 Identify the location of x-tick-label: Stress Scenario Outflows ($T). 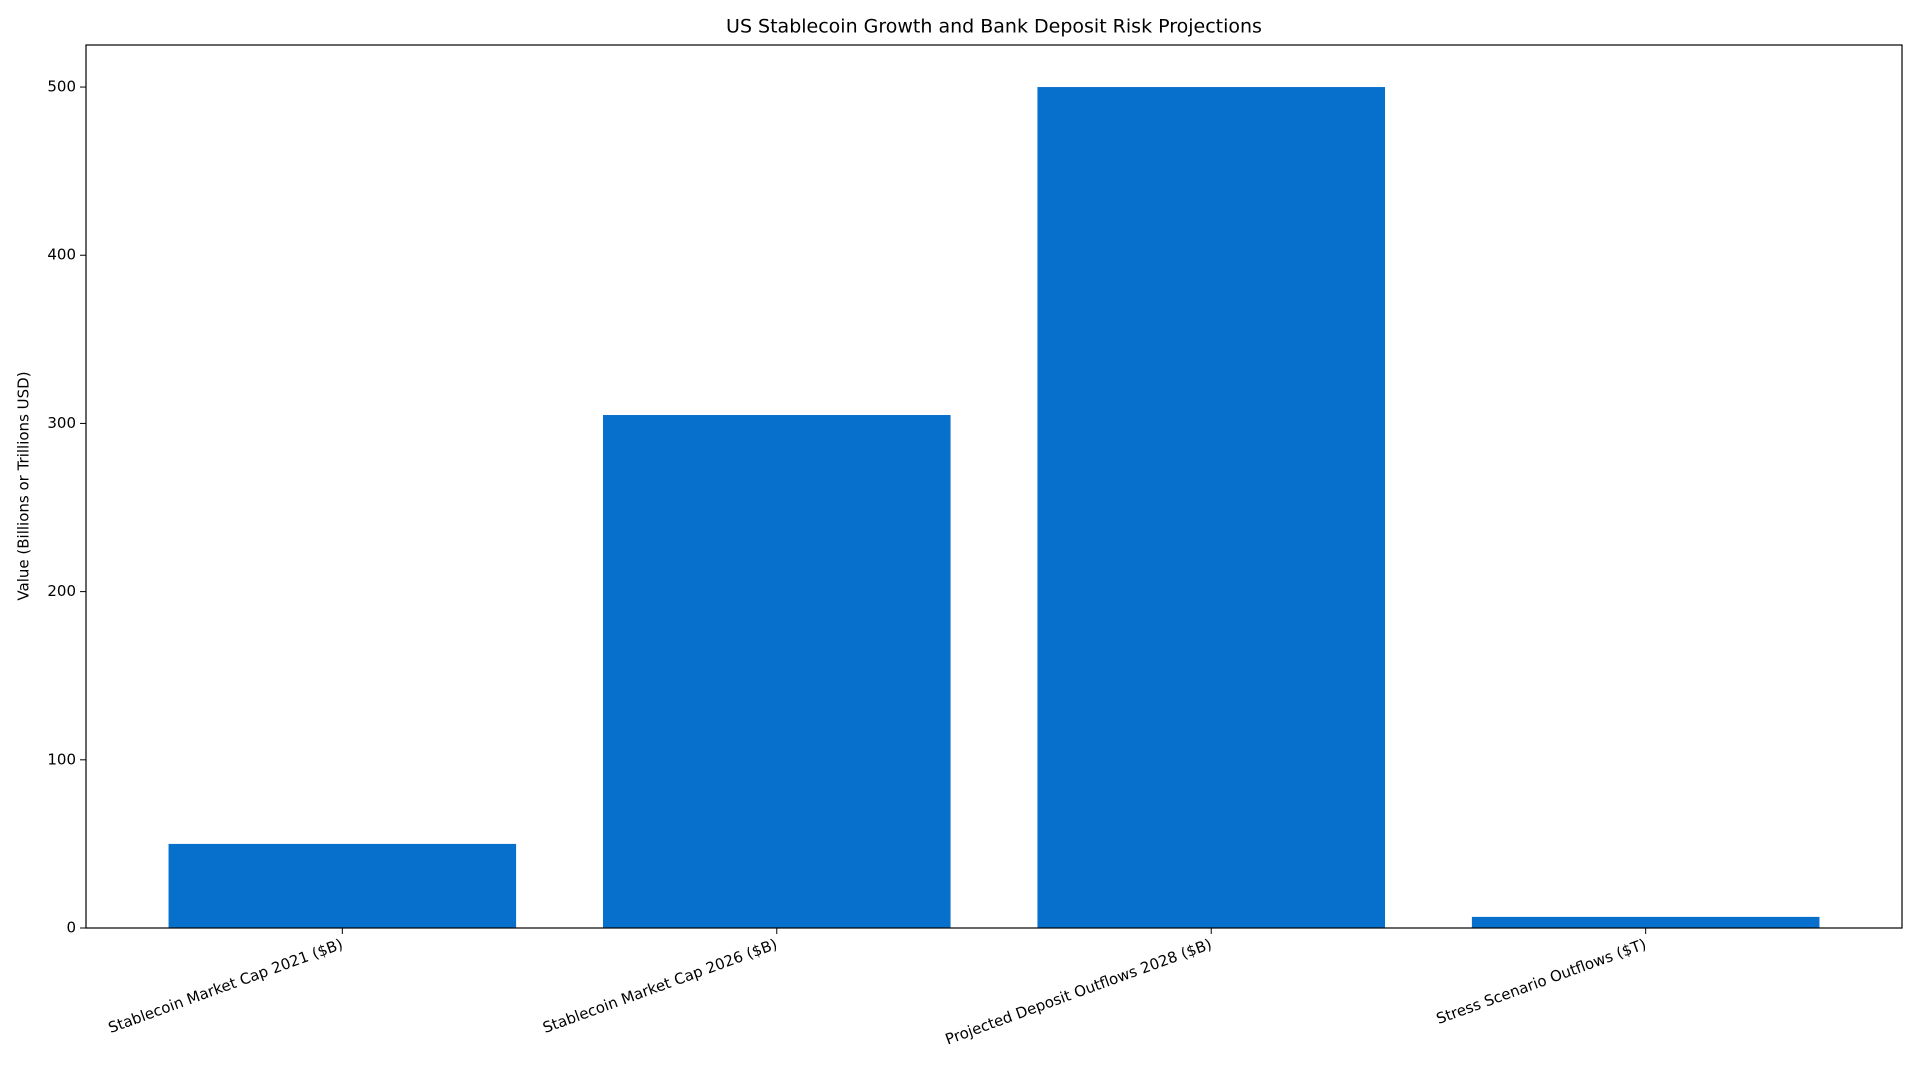
(1541, 981).